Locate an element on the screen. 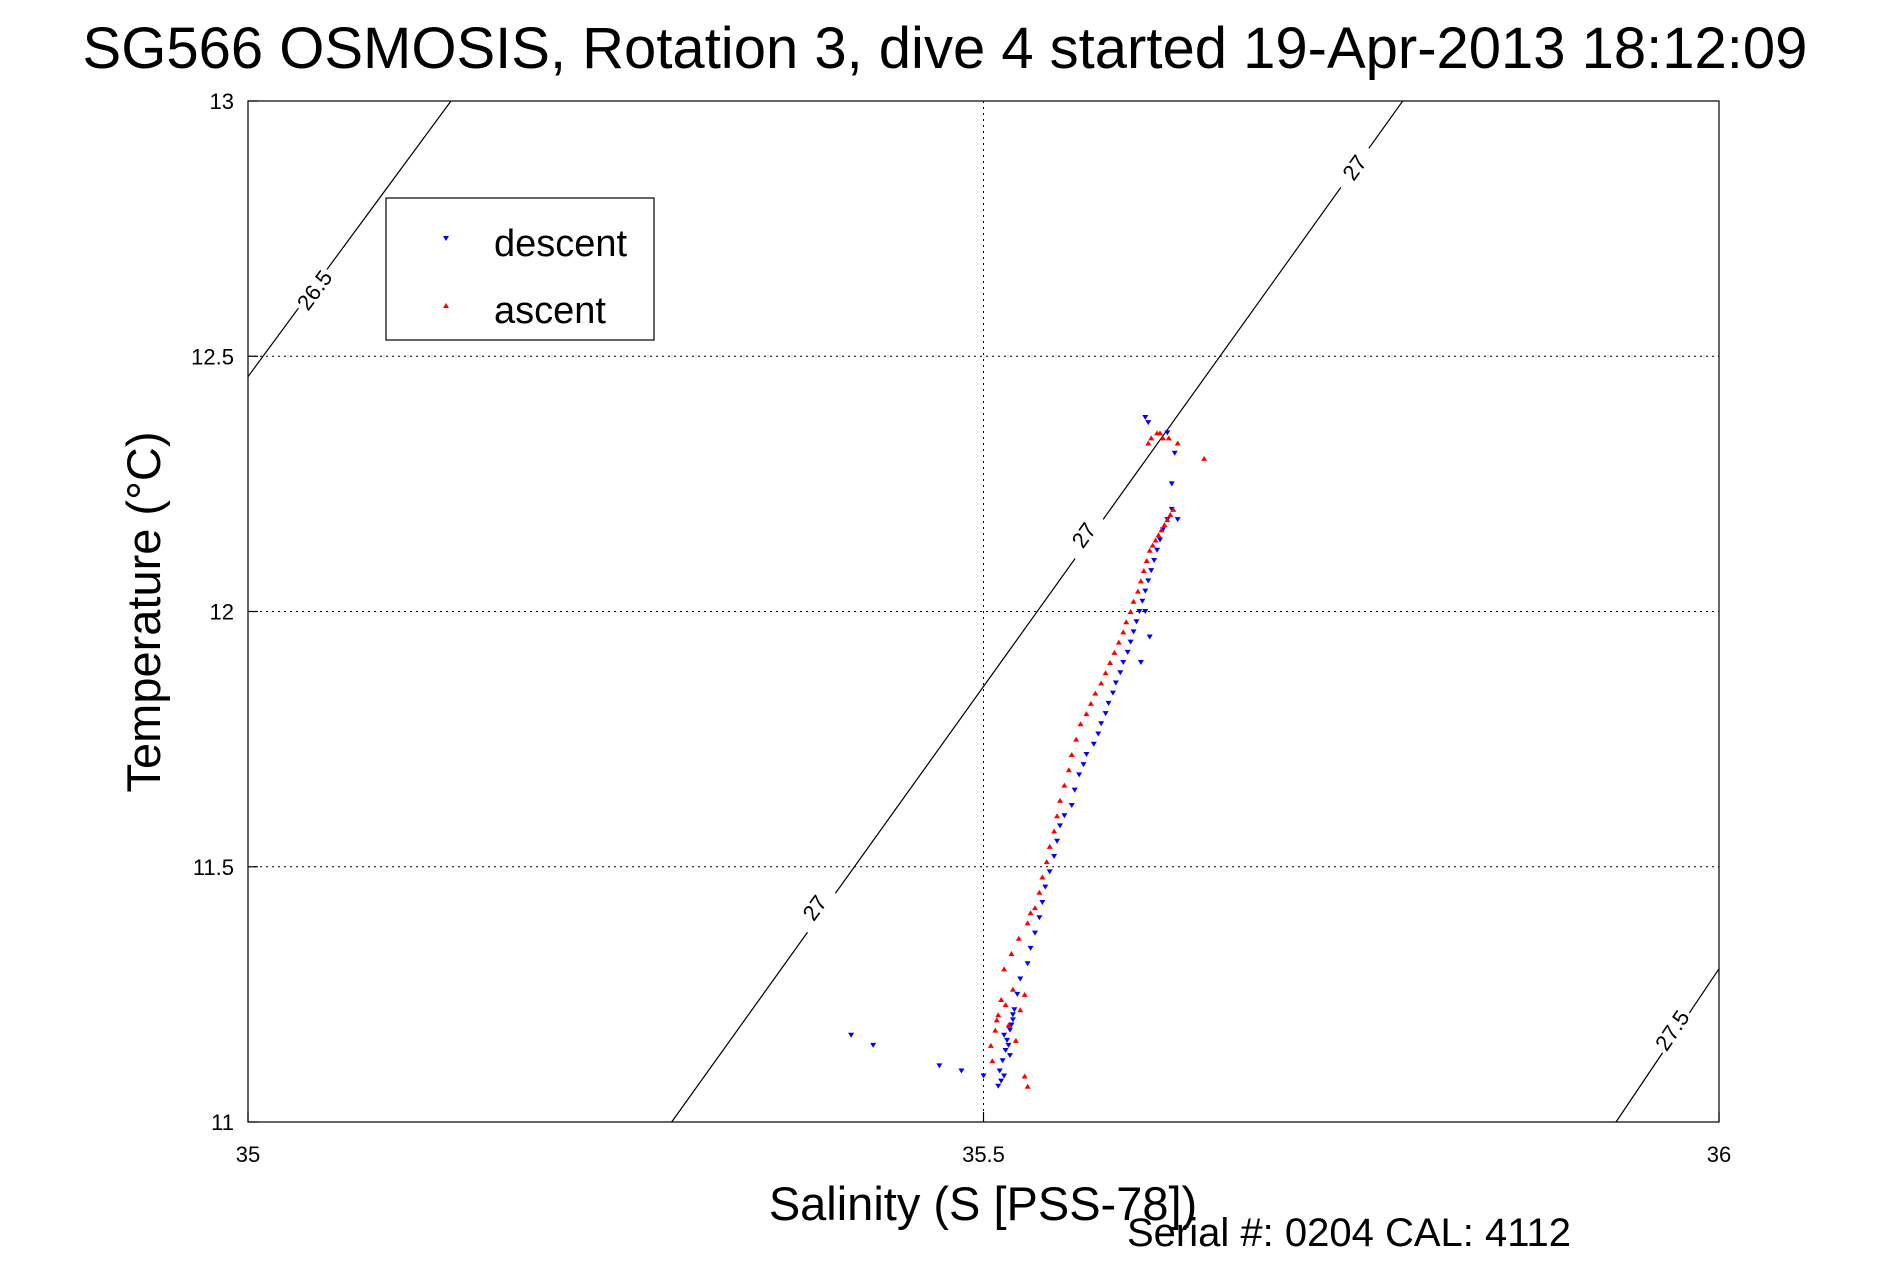 The width and height of the screenshot is (1891, 1262). x-tick-label: 36 is located at coordinates (1719, 1154).